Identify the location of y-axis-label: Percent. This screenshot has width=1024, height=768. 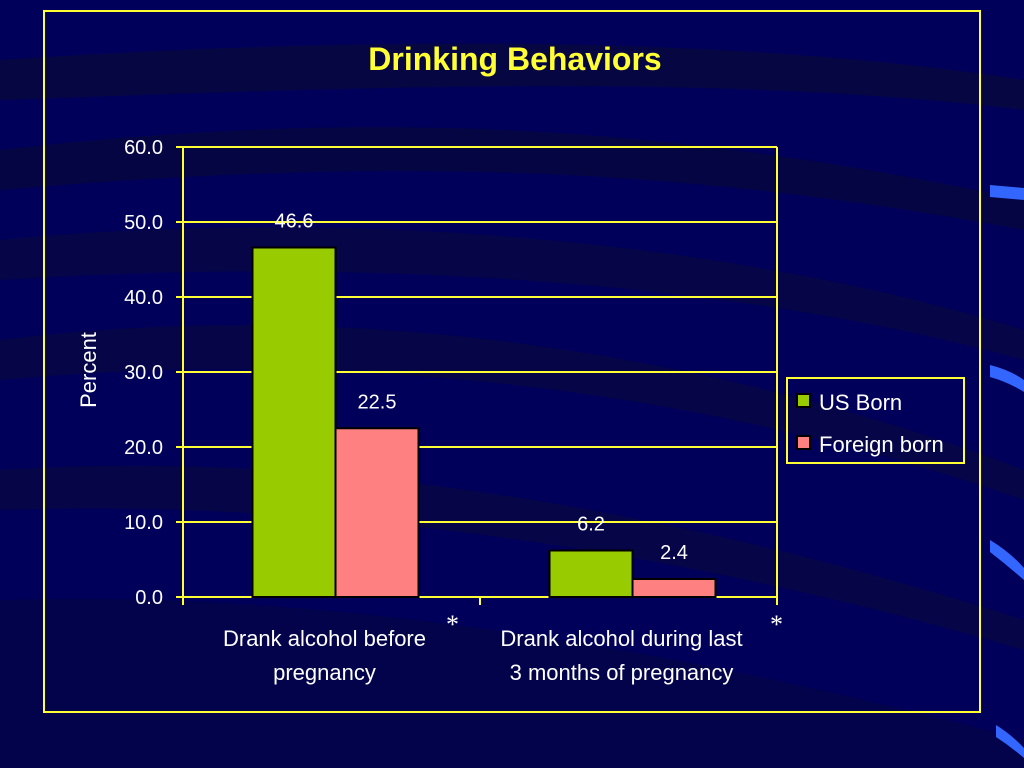
(88, 370).